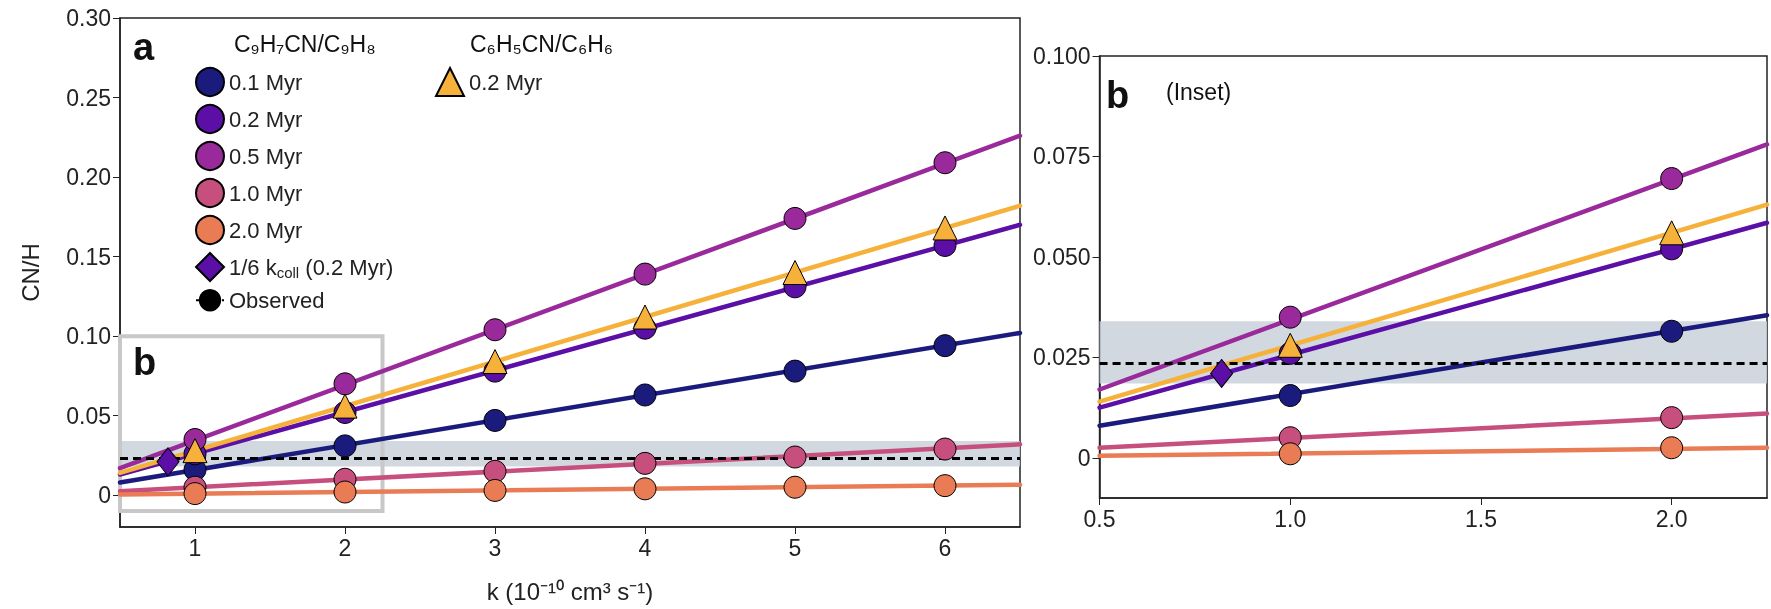 Image resolution: width=1771 pixels, height=609 pixels. Describe the element at coordinates (1671, 518) in the screenshot. I see `x-tick-label: 2.0` at that location.